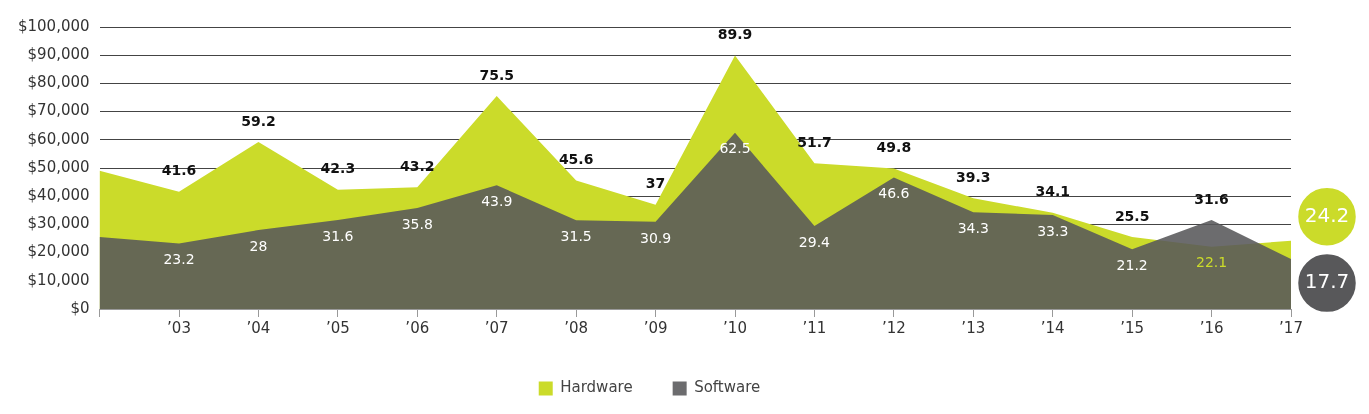  Describe the element at coordinates (1327, 281) in the screenshot. I see `annotation: 17.7` at that location.